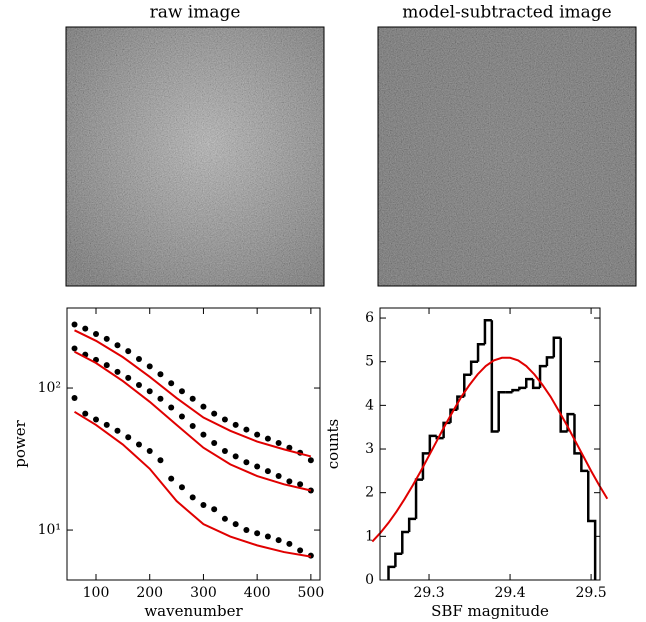 Image resolution: width=646 pixels, height=622 pixels. What do you see at coordinates (369, 580) in the screenshot?
I see `y-tick-label: 0` at bounding box center [369, 580].